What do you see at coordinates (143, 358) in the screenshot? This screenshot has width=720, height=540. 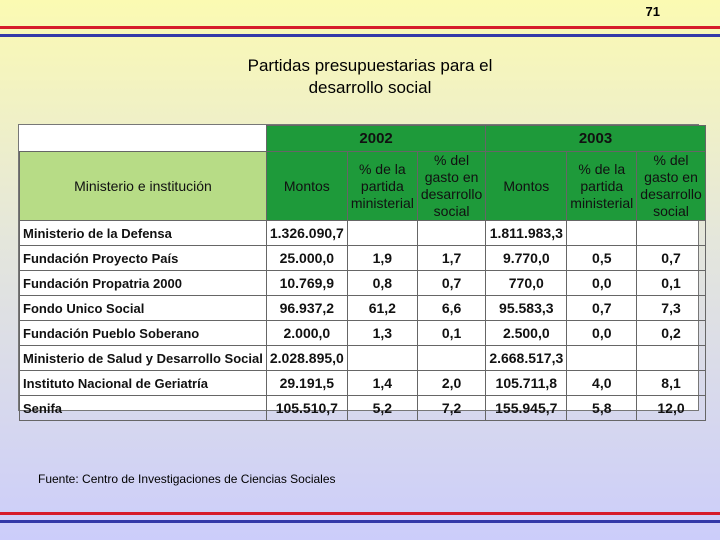 I see `institution-name-cell: Ministerio de Salud y Desarrollo Social` at bounding box center [143, 358].